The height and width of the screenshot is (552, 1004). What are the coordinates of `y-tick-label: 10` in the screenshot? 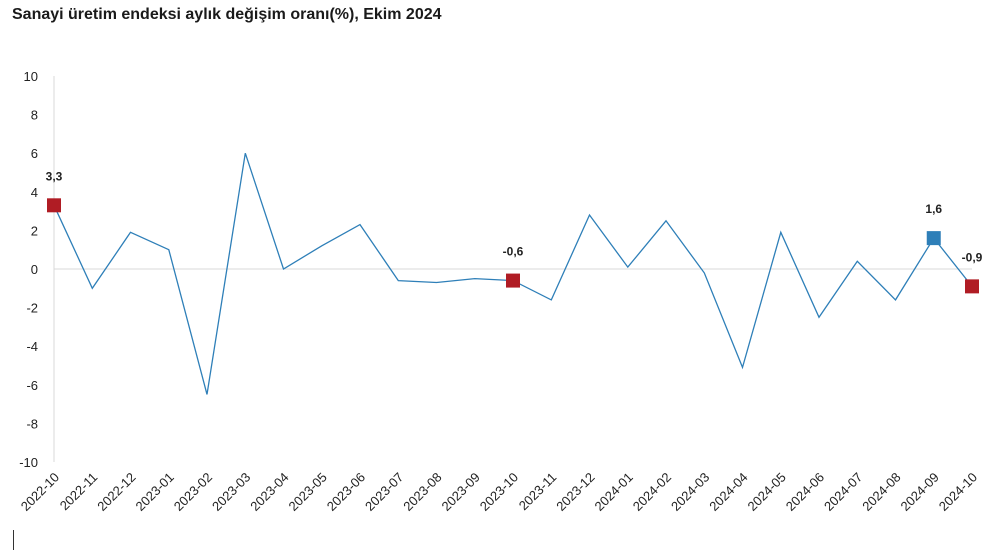 It's located at (31, 76).